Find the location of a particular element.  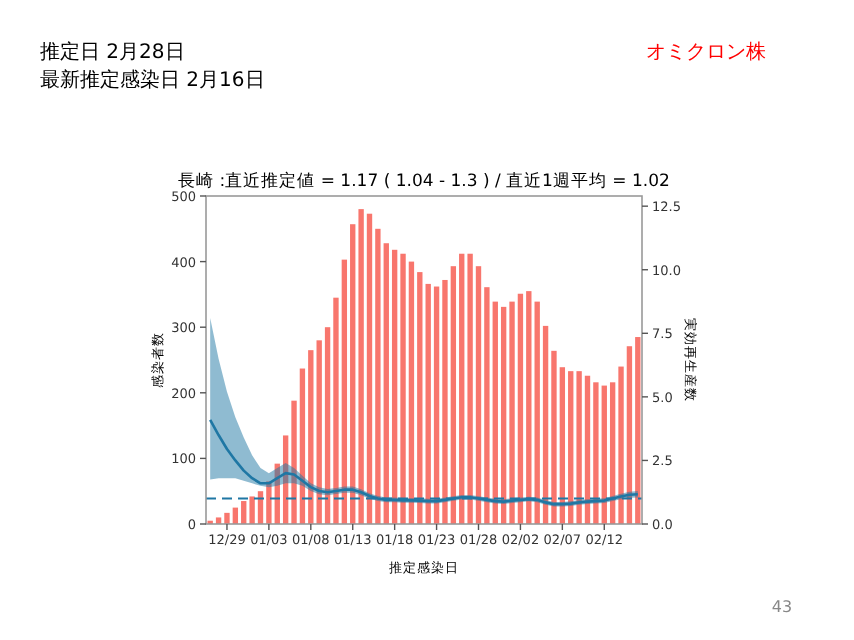

annotation: 推定日 2月28日 is located at coordinates (112, 53).